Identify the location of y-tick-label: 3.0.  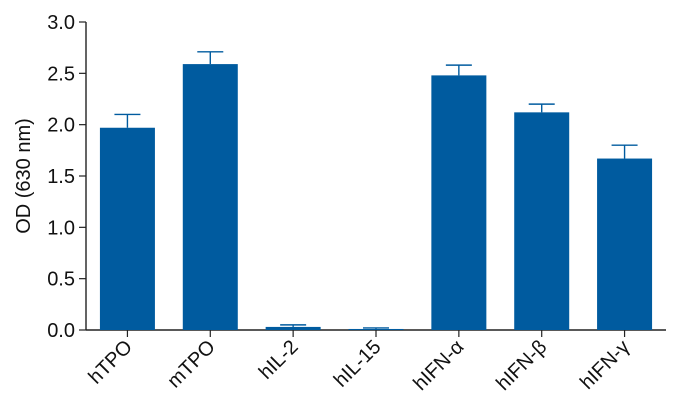
(61, 23).